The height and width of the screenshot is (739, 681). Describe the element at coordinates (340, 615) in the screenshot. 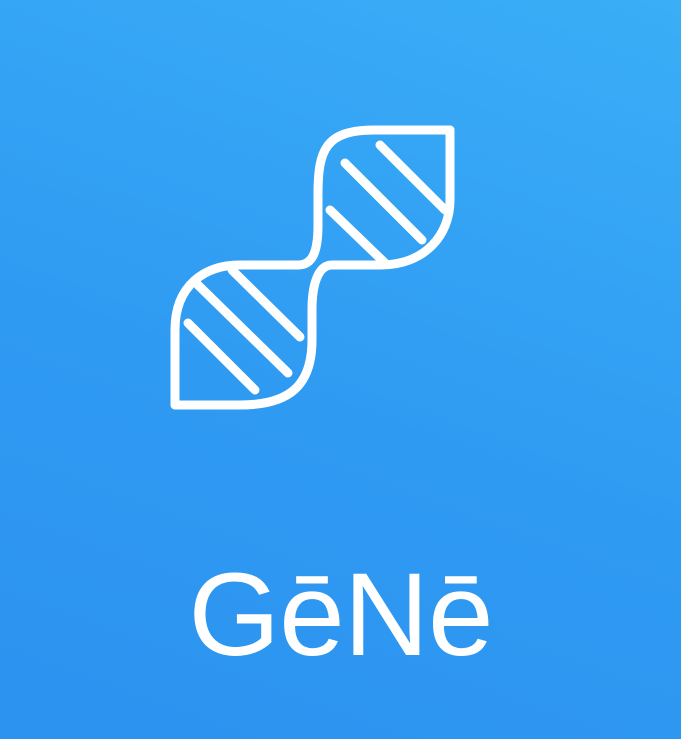

I see `app-name: GēNē` at that location.